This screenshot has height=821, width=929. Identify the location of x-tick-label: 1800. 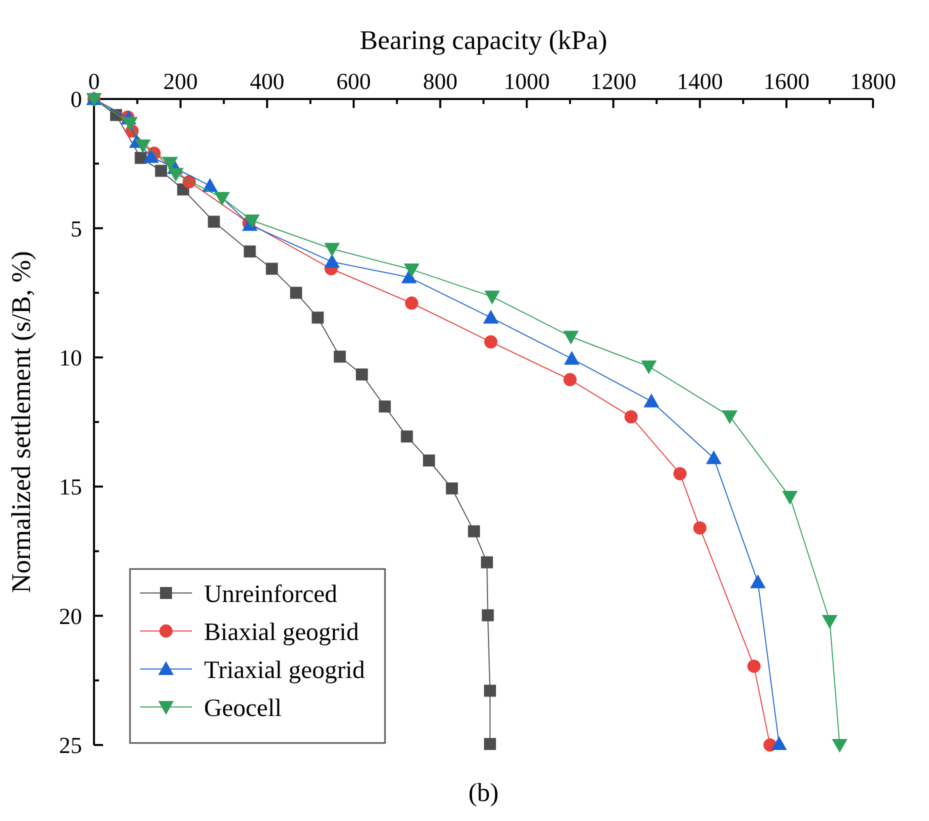
(873, 81).